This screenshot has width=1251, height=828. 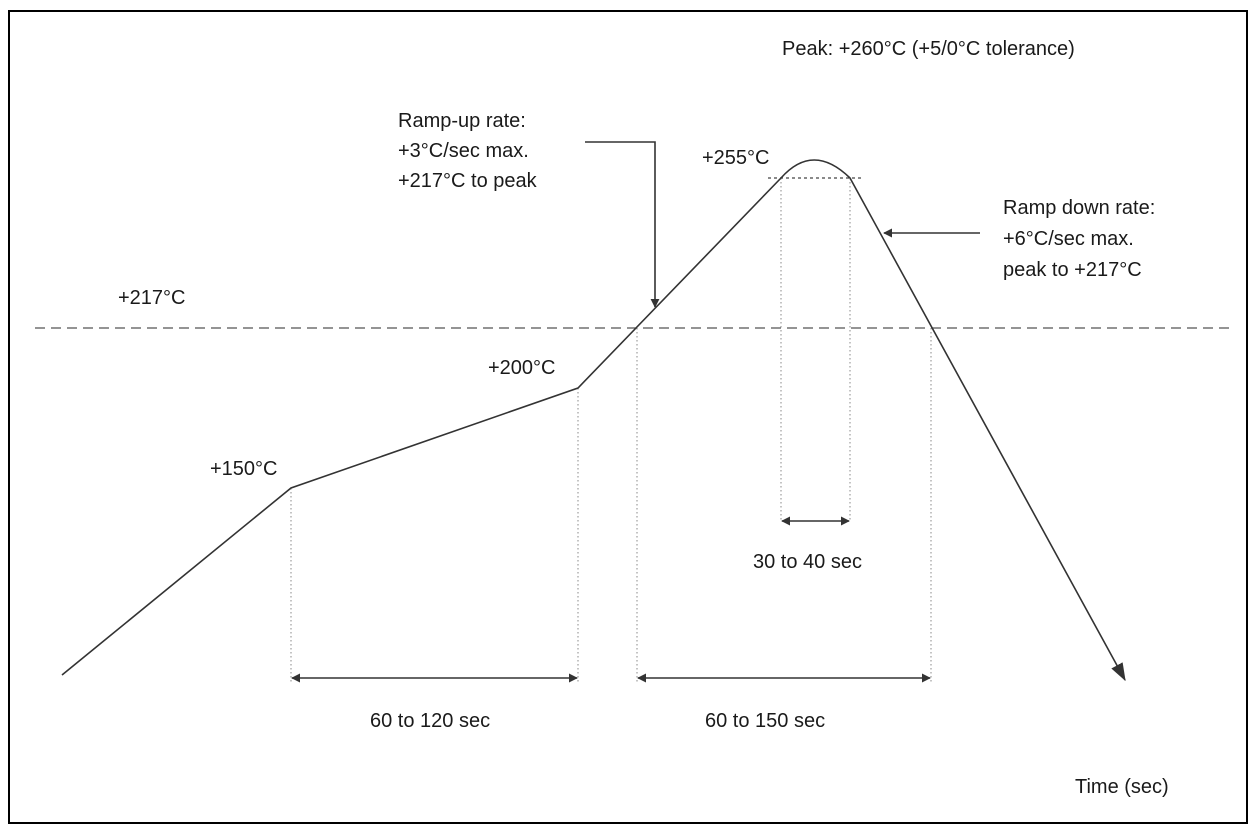 What do you see at coordinates (807, 562) in the screenshot?
I see `peak-duration-label: 30 to 40 sec` at bounding box center [807, 562].